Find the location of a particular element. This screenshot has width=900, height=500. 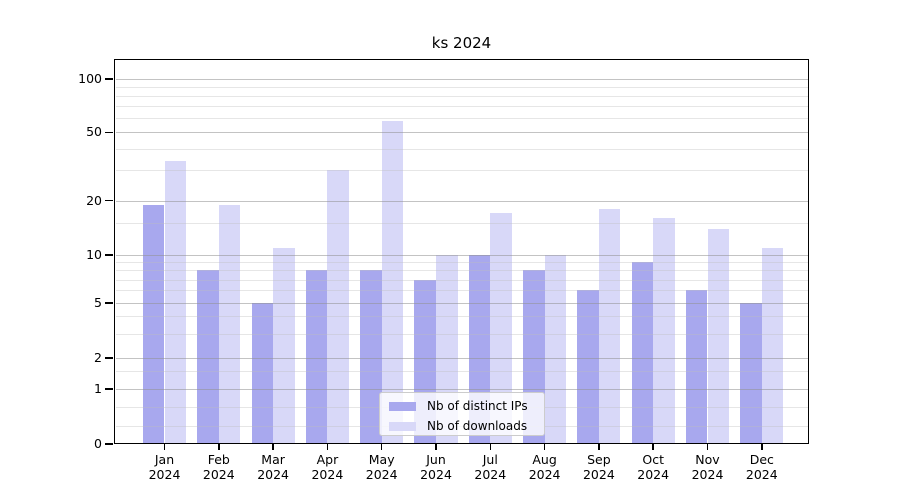

x-tick-mark-jan is located at coordinates (164, 447).